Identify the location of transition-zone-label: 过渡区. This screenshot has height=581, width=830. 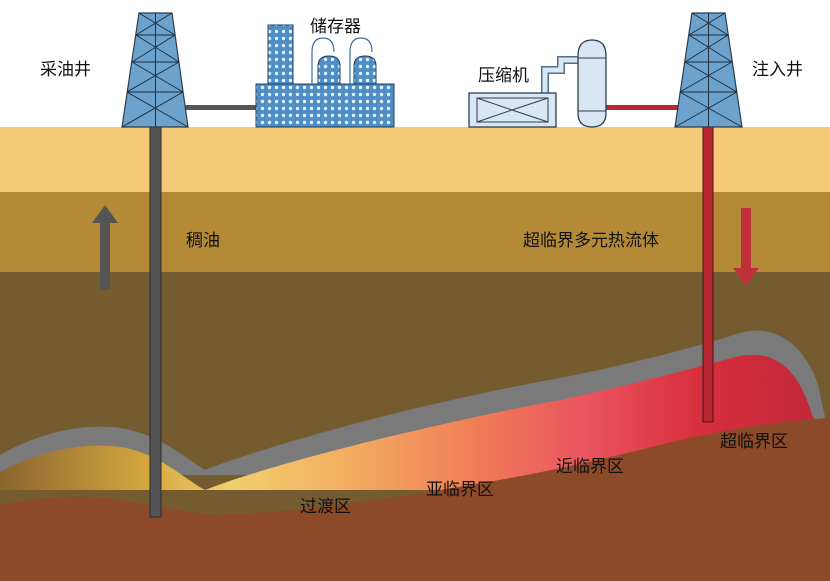
(325, 507).